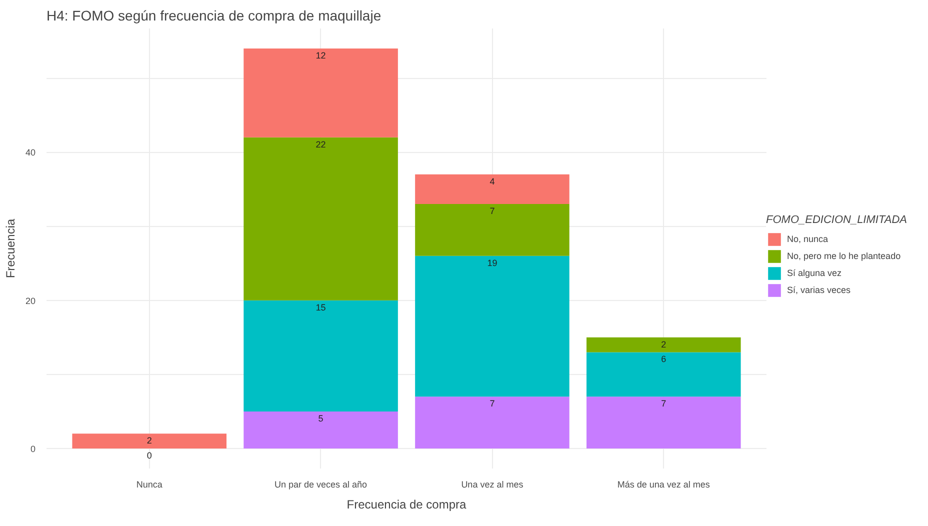 Image resolution: width=928 pixels, height=526 pixels. What do you see at coordinates (814, 273) in the screenshot?
I see `legend-label: Sí alguna vez` at bounding box center [814, 273].